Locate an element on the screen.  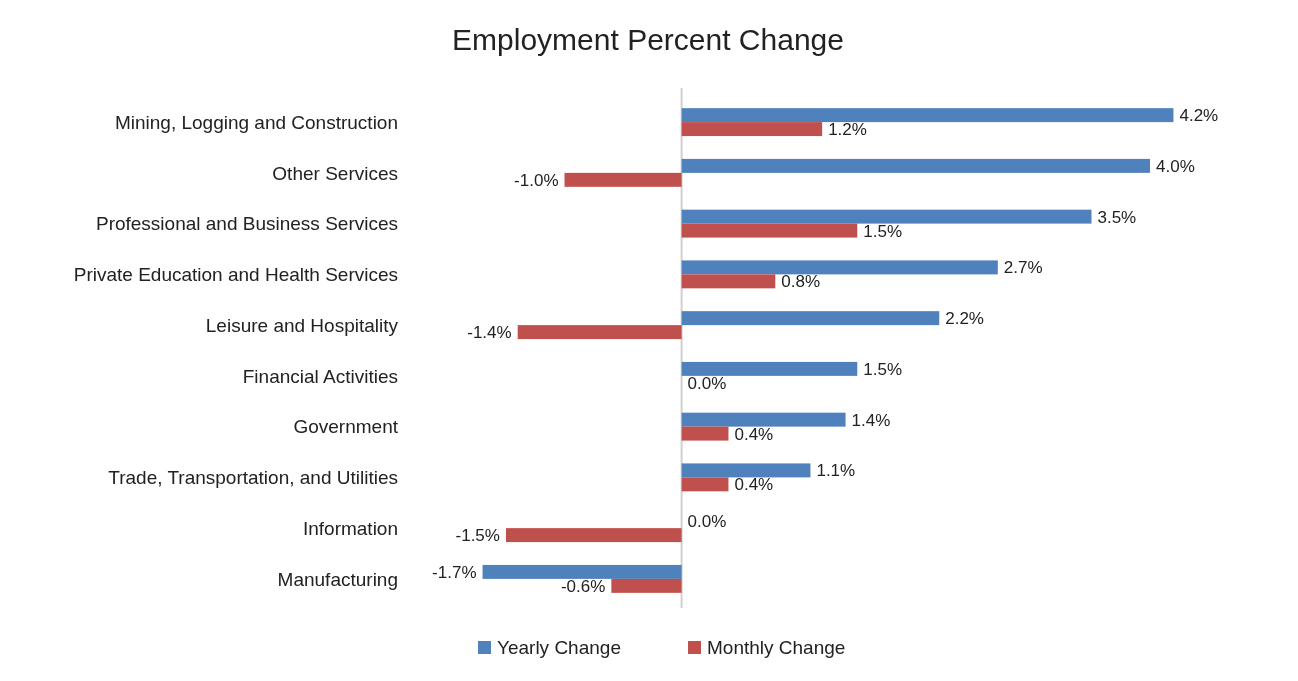
y-tick-label: Manufacturing is located at coordinates (337, 579).